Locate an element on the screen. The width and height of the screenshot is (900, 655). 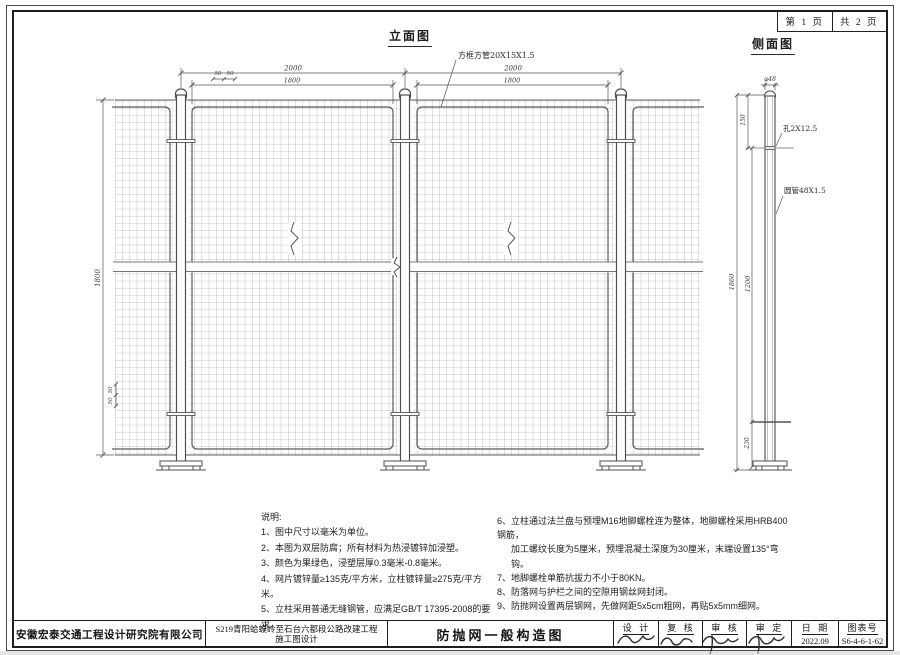
checker-column: 复 核 is located at coordinates (680, 634).